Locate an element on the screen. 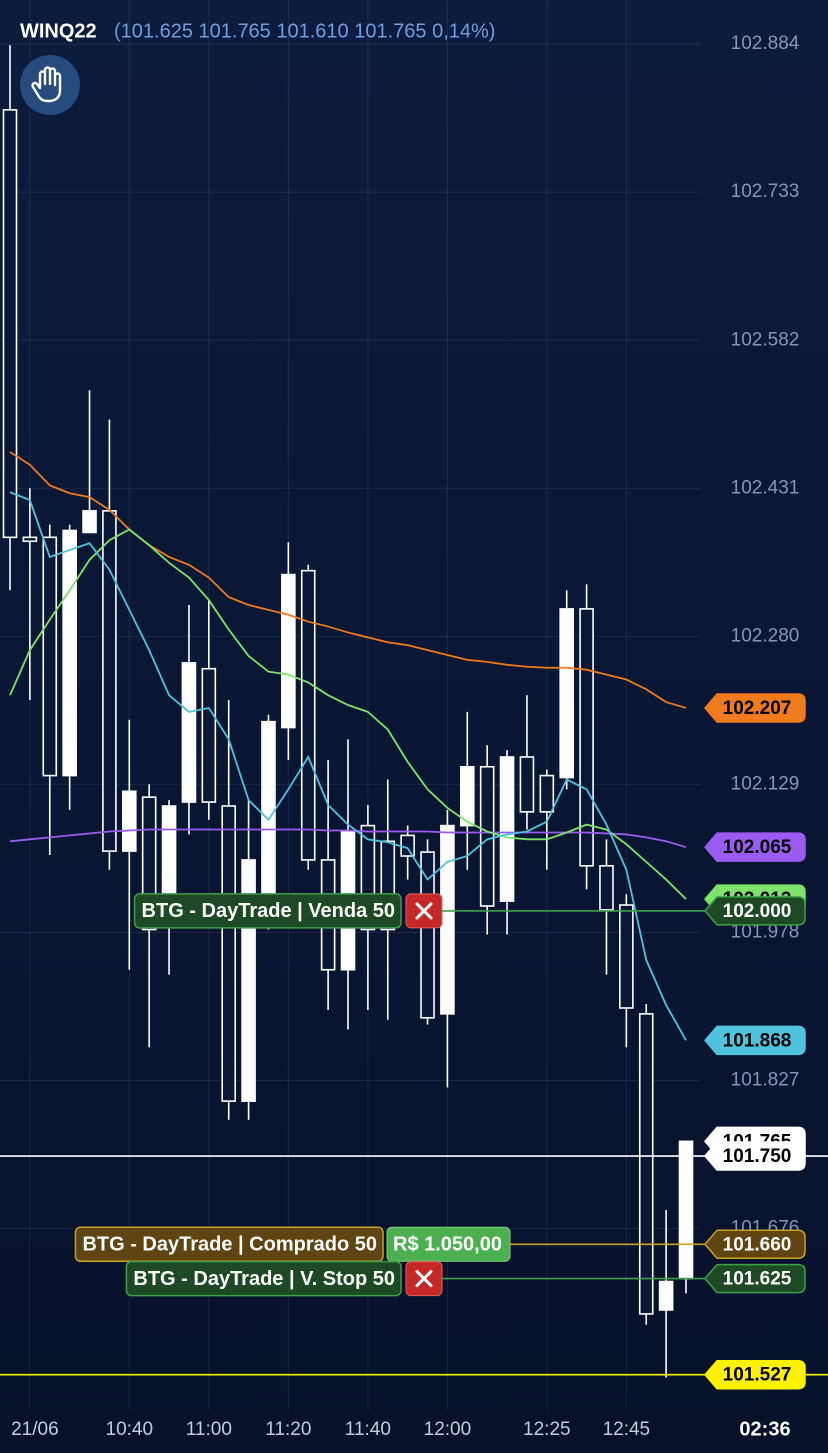 Image resolution: width=828 pixels, height=1453 pixels. price-badge: 102.000 is located at coordinates (755, 911).